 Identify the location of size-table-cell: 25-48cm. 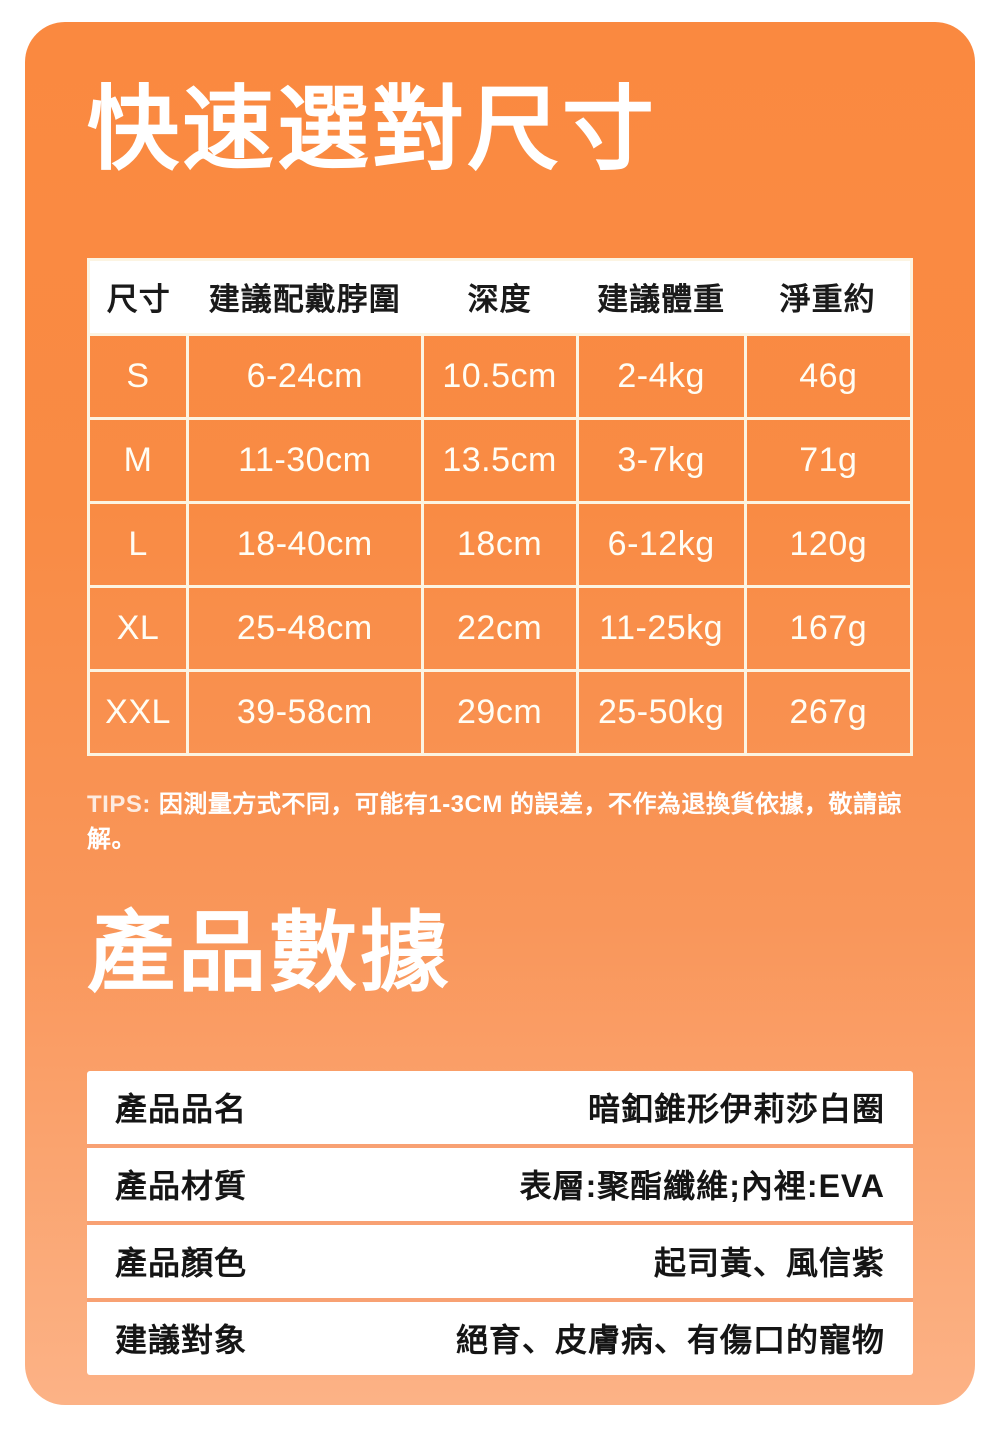
(305, 628).